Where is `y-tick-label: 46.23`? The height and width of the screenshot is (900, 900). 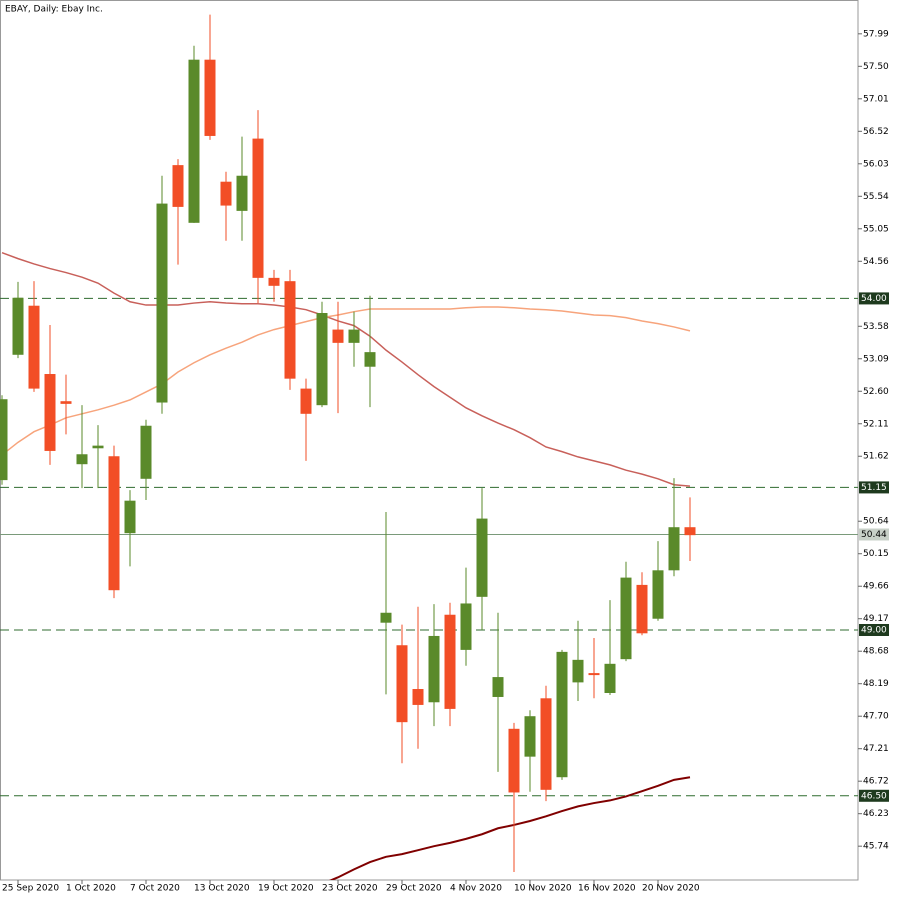
y-tick-label: 46.23 is located at coordinates (876, 814).